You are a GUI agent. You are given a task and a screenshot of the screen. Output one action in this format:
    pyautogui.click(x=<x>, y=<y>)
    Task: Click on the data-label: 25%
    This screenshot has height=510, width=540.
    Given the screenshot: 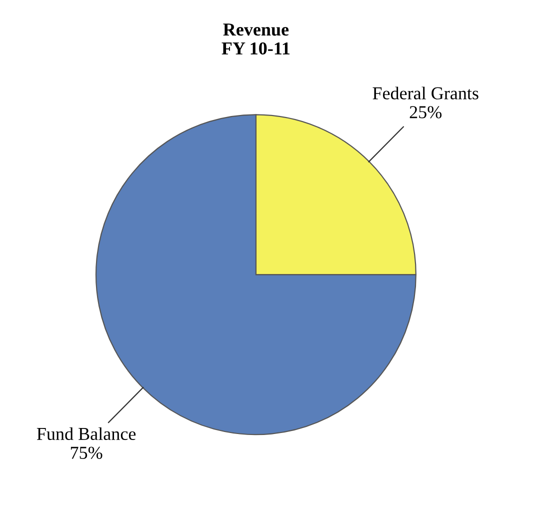 What is the action you would take?
    pyautogui.click(x=426, y=112)
    